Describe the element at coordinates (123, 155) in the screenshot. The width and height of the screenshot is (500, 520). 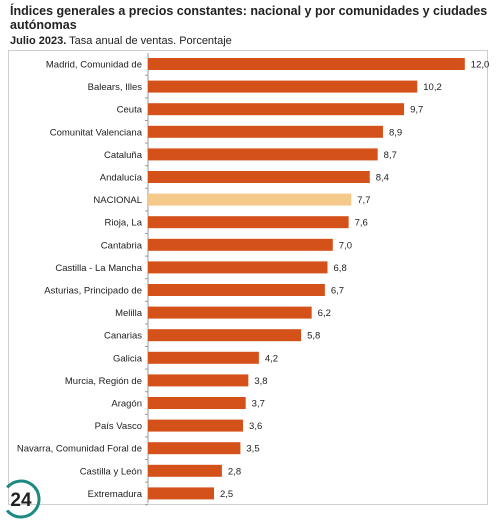
I see `category-label: Cataluña` at that location.